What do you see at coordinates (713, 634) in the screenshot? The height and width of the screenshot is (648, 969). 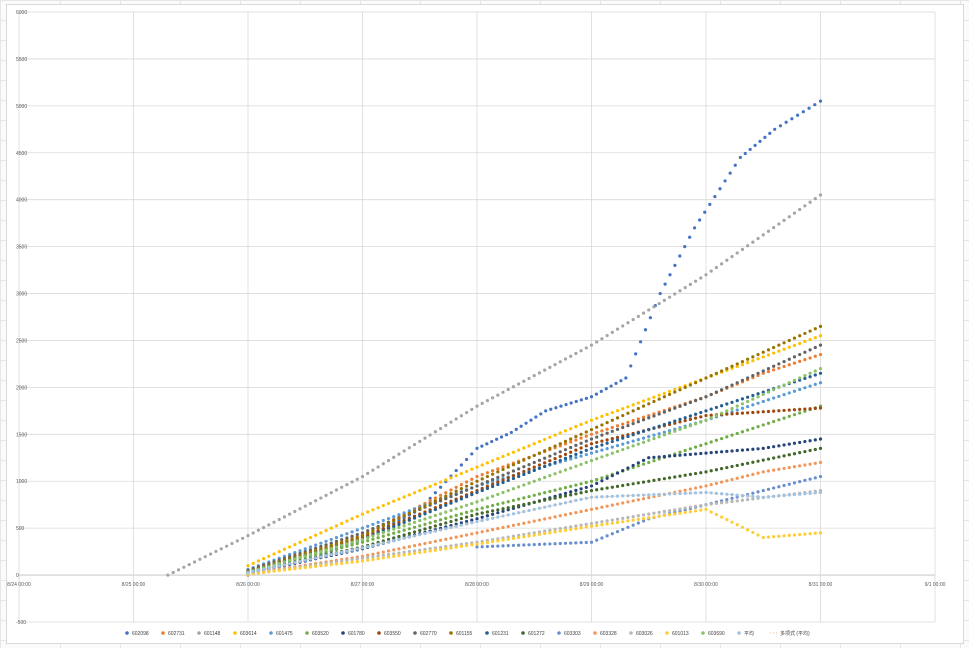 I see `legend-item: 603690` at bounding box center [713, 634].